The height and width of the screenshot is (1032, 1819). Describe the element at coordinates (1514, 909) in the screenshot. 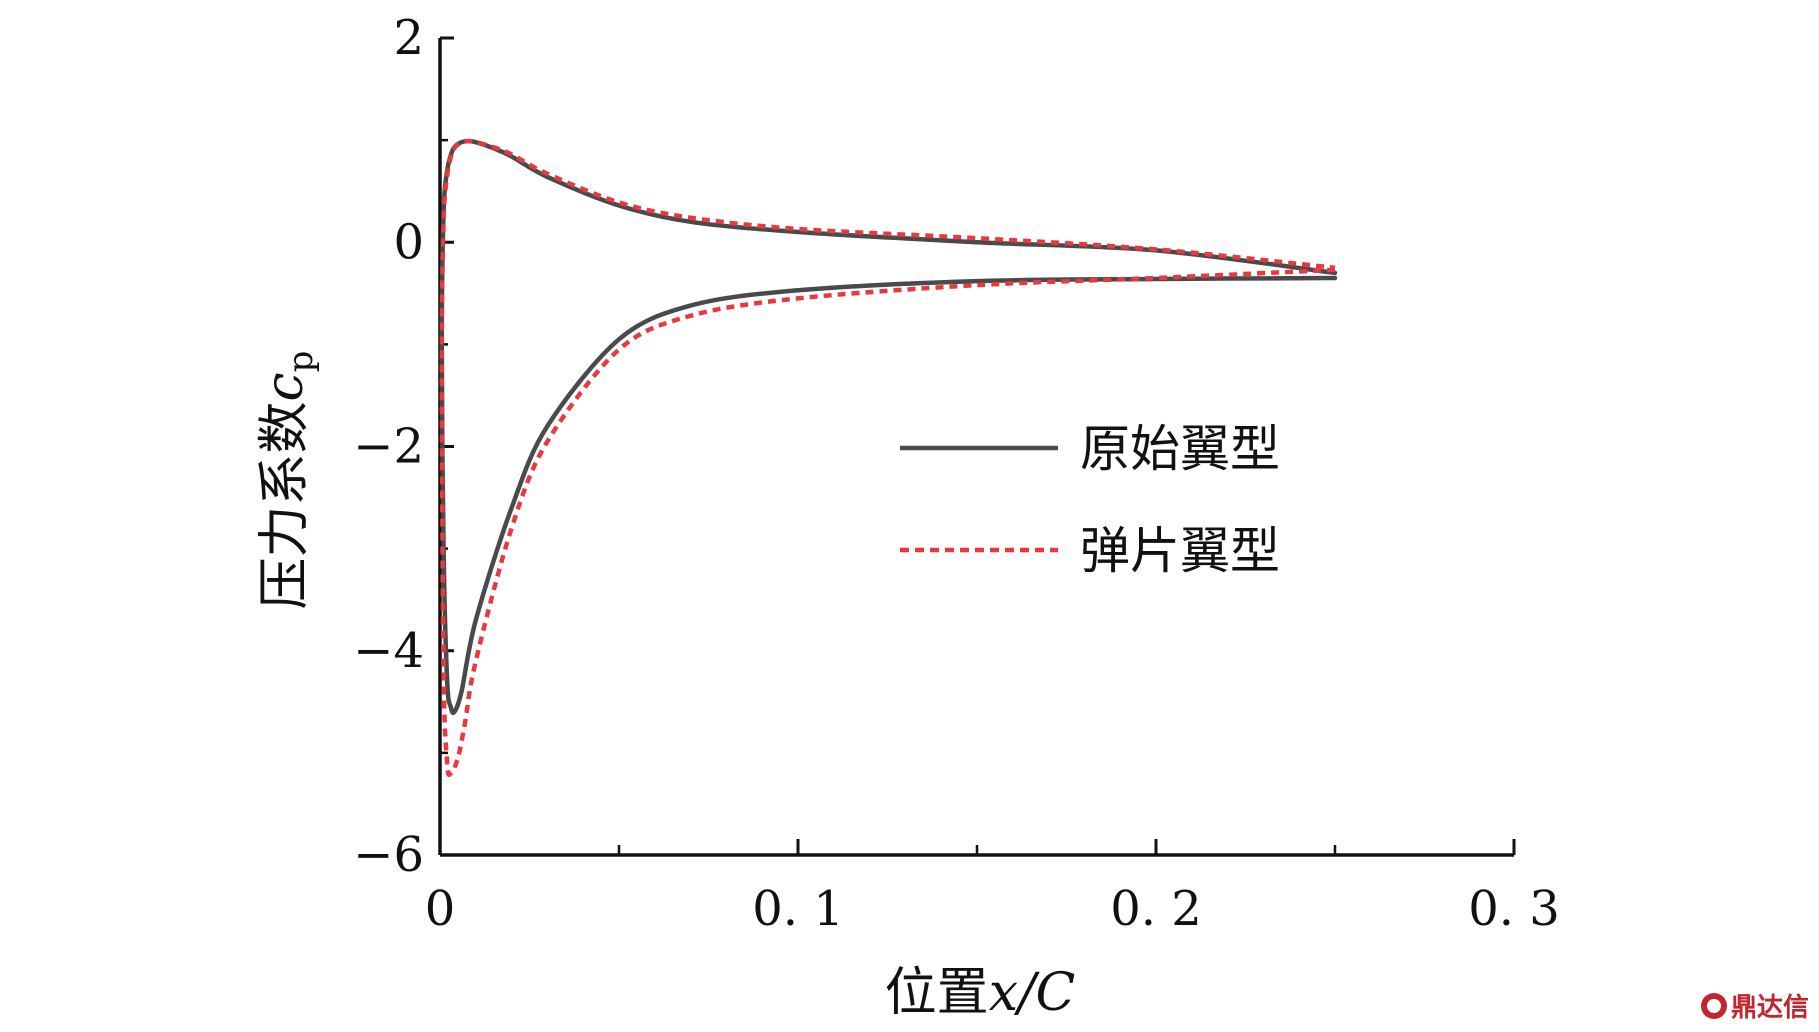

I see `x-tick-label: 0. 3` at that location.